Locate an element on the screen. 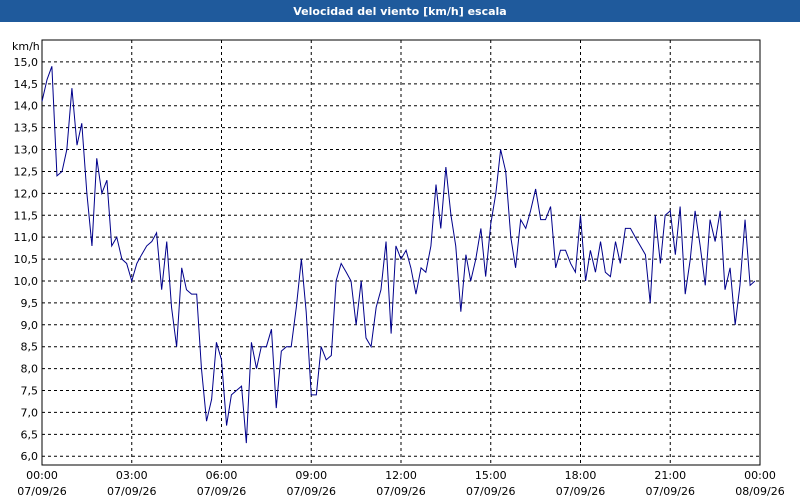 The image size is (800, 500). y-tick-label: 11,0 is located at coordinates (26, 237).